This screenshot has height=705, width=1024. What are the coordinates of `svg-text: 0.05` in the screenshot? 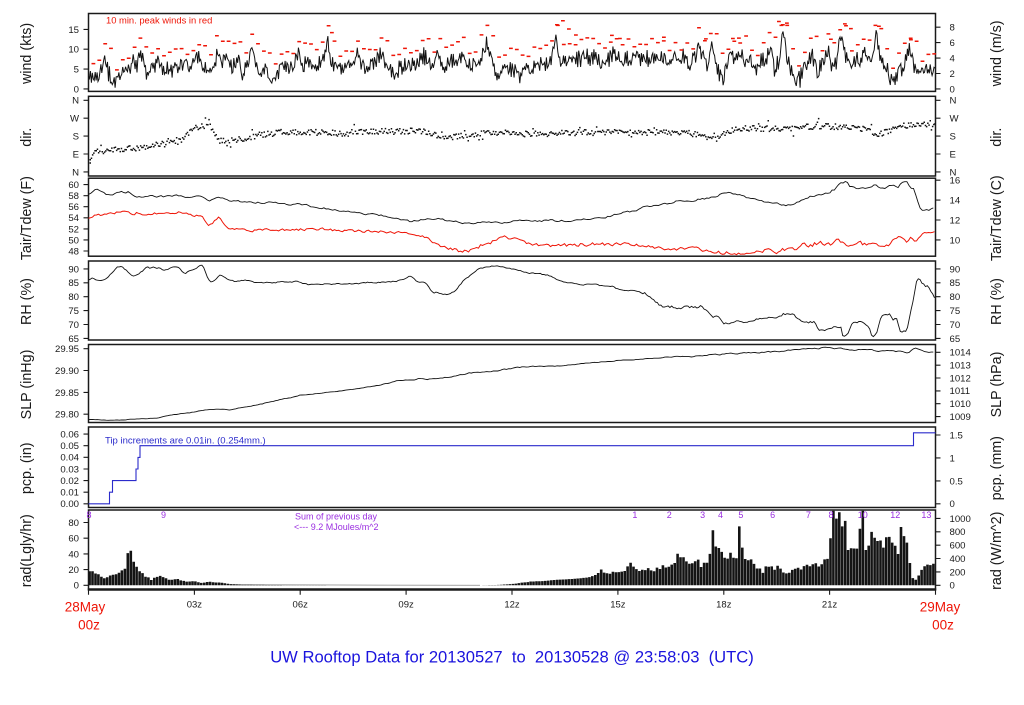 It's located at (69, 446).